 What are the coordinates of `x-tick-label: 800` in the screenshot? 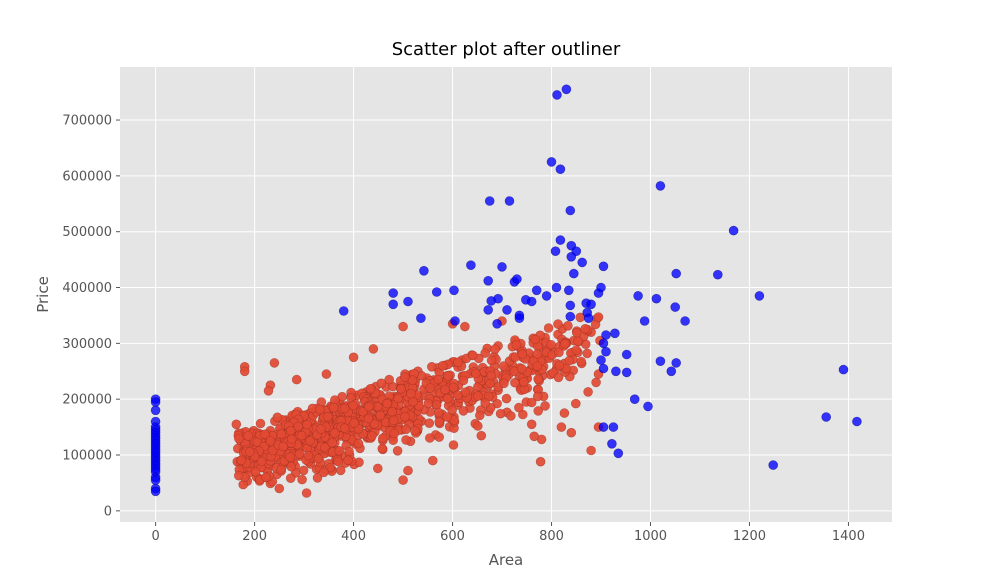 It's located at (551, 536).